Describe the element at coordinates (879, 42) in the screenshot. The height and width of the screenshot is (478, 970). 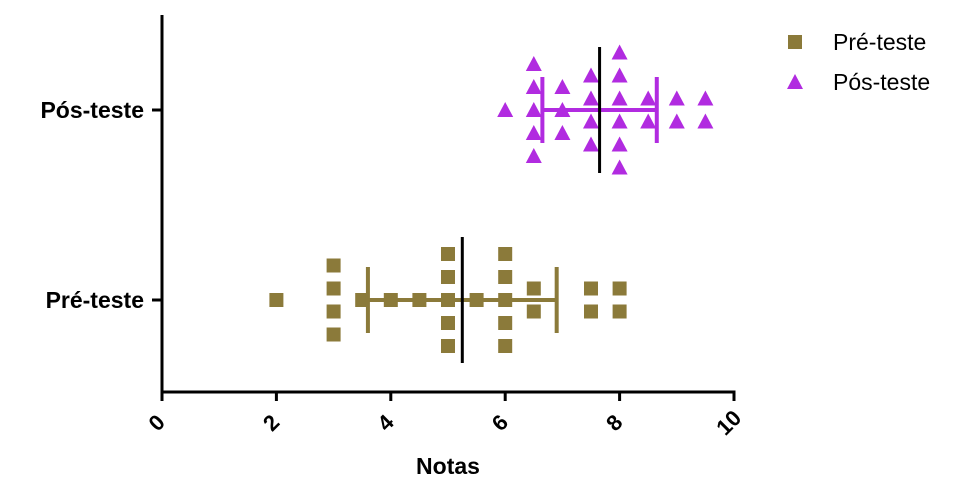
I see `legend-label: Pré-teste` at that location.